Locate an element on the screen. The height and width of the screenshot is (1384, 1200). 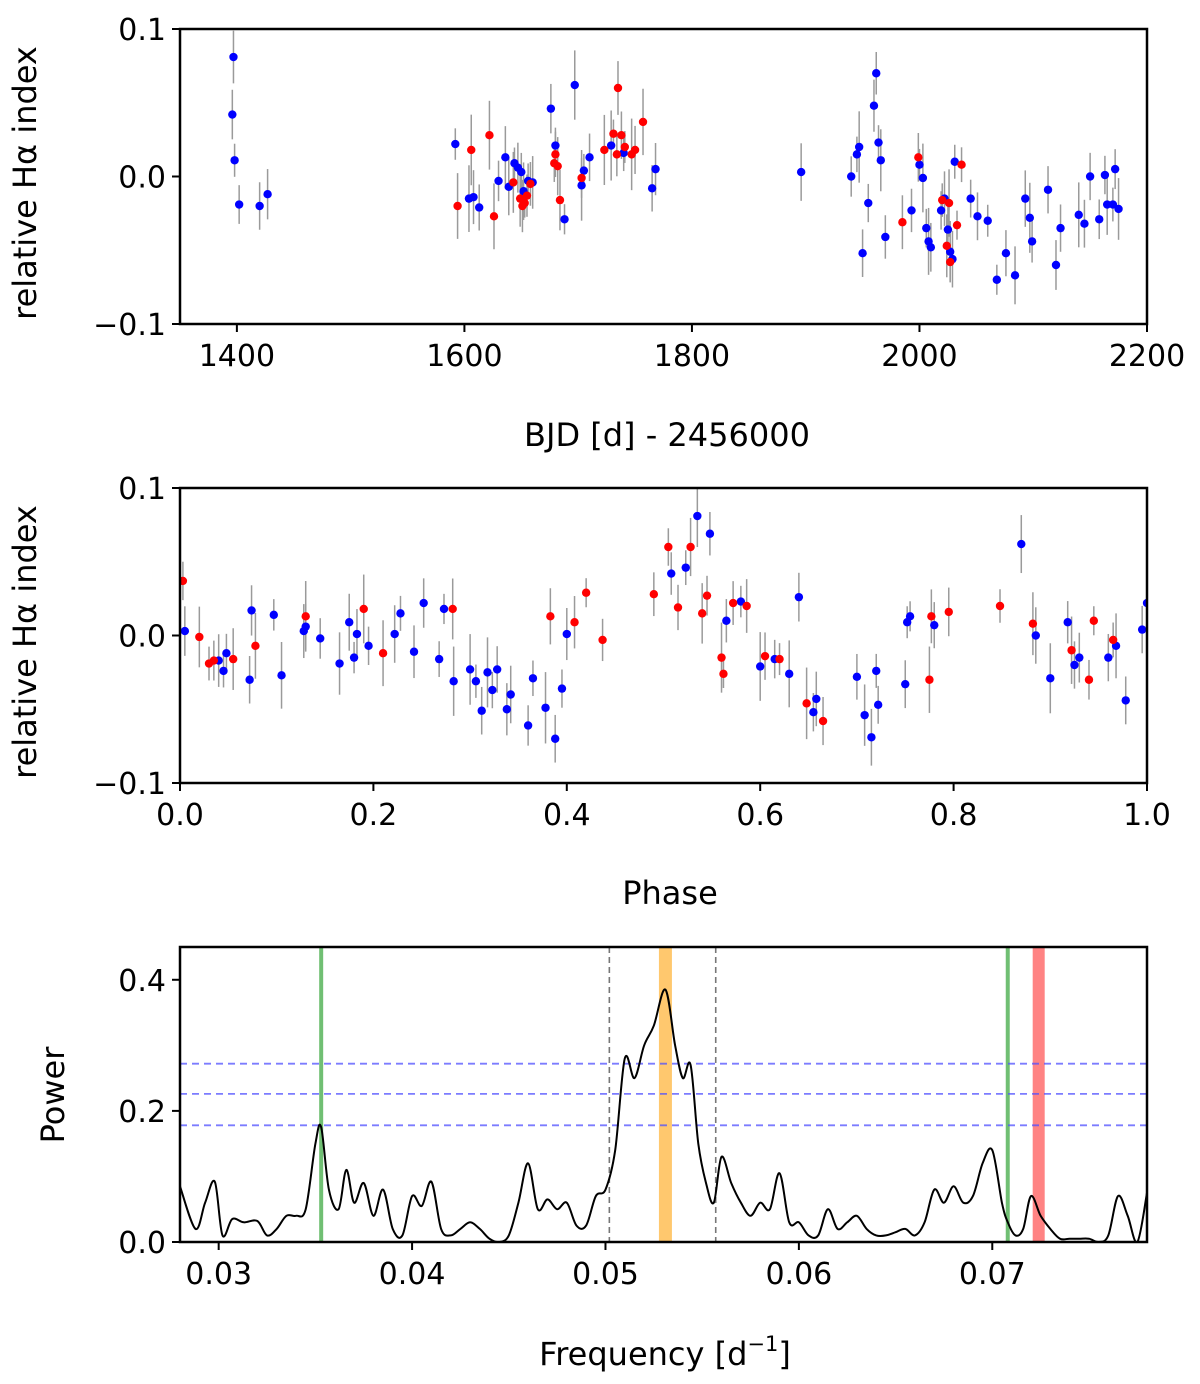
x-tick-label: 1800 is located at coordinates (692, 356).